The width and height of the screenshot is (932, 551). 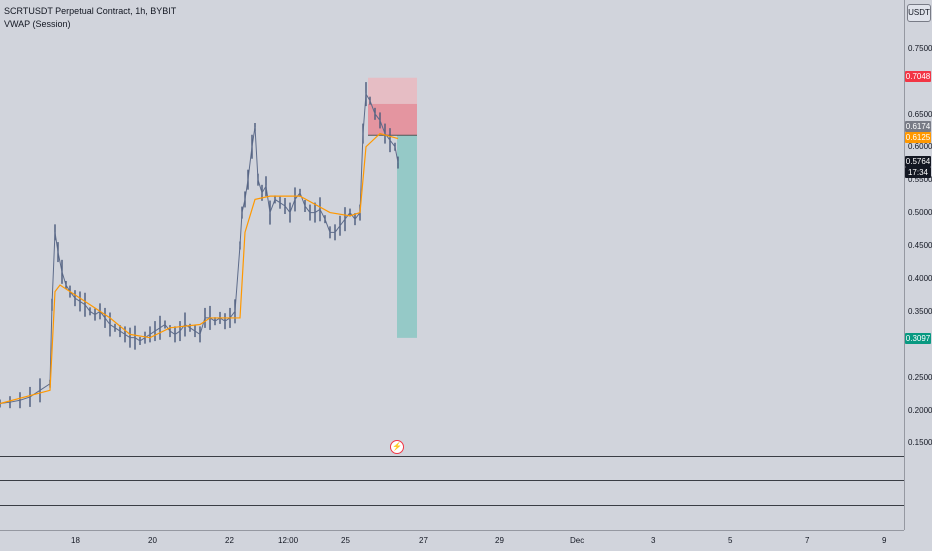 I want to click on time-tick: 3, so click(x=653, y=540).